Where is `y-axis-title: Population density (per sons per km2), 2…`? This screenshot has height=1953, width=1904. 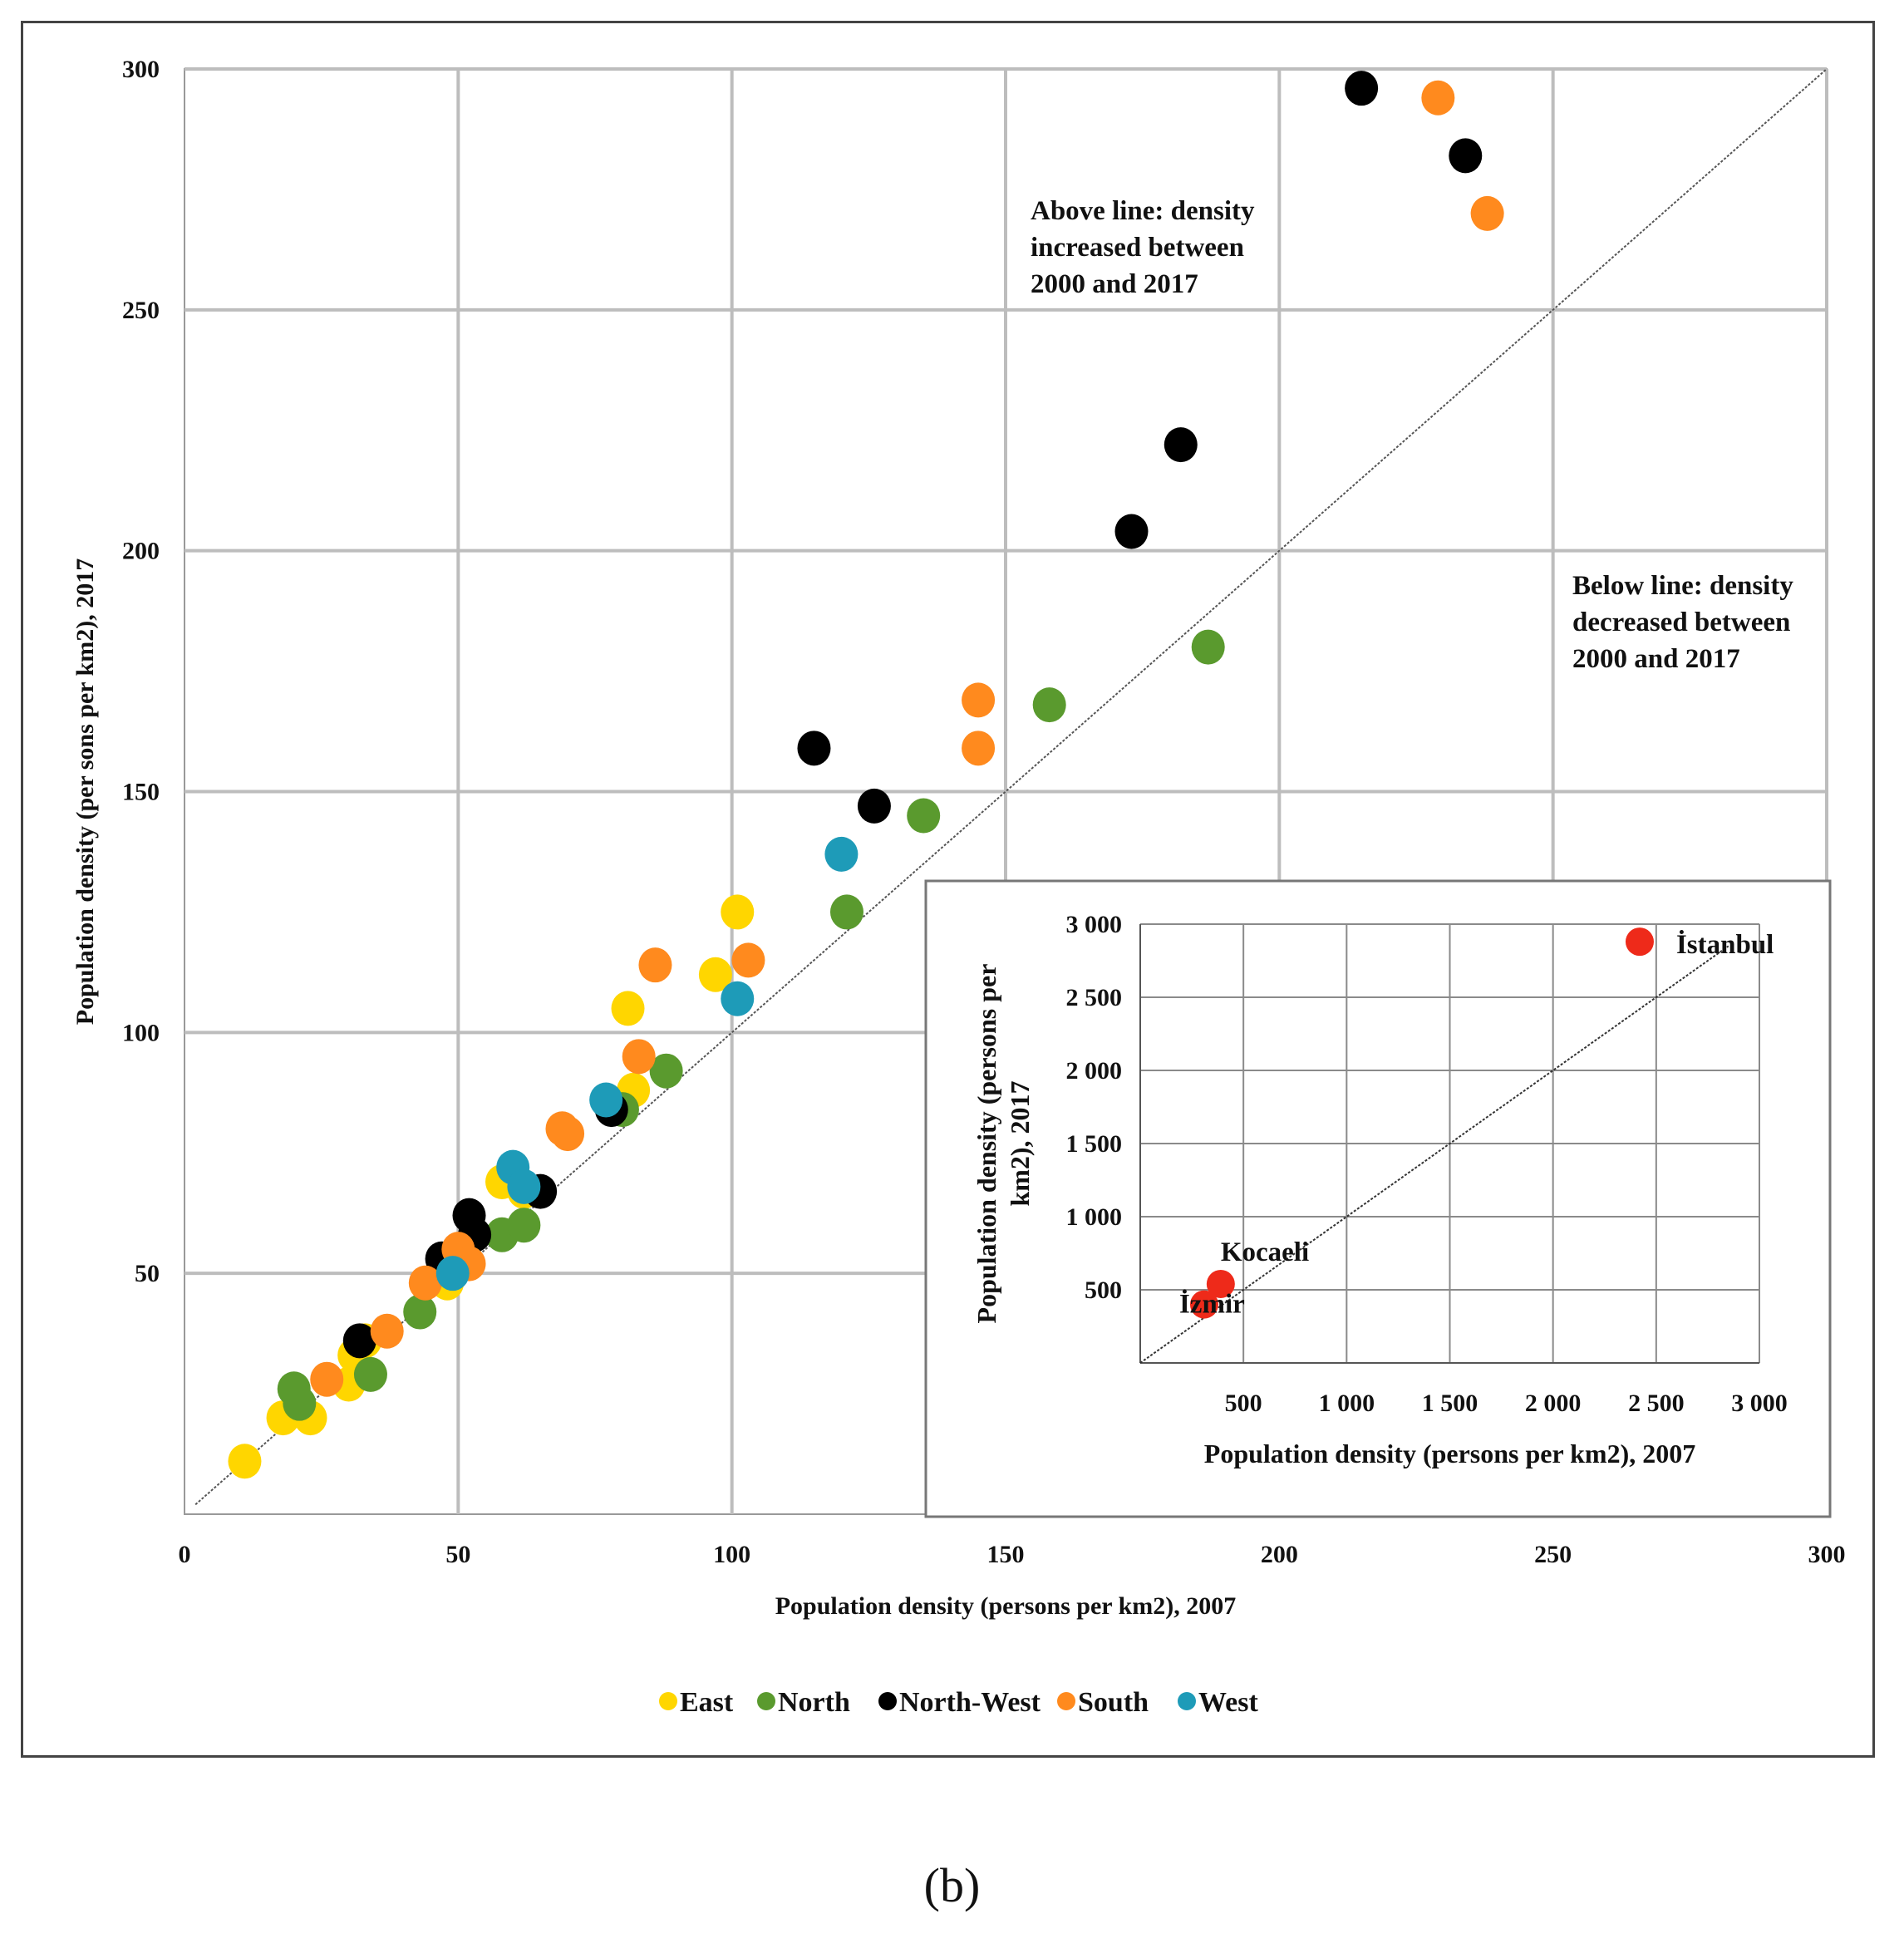 y-axis-title: Population density (per sons per km2), 2… is located at coordinates (85, 791).